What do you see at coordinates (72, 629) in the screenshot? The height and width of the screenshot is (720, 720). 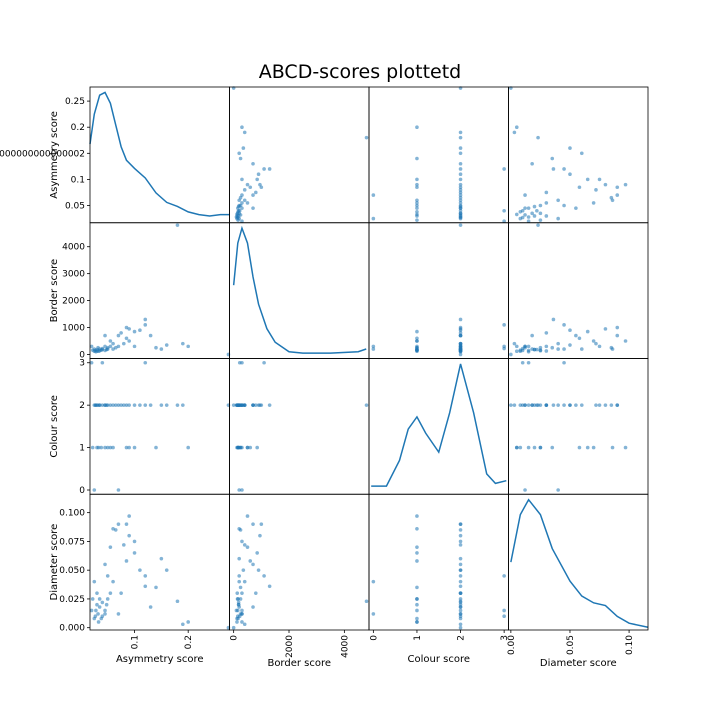 I see `y-tick-label: 0.000` at bounding box center [72, 629].